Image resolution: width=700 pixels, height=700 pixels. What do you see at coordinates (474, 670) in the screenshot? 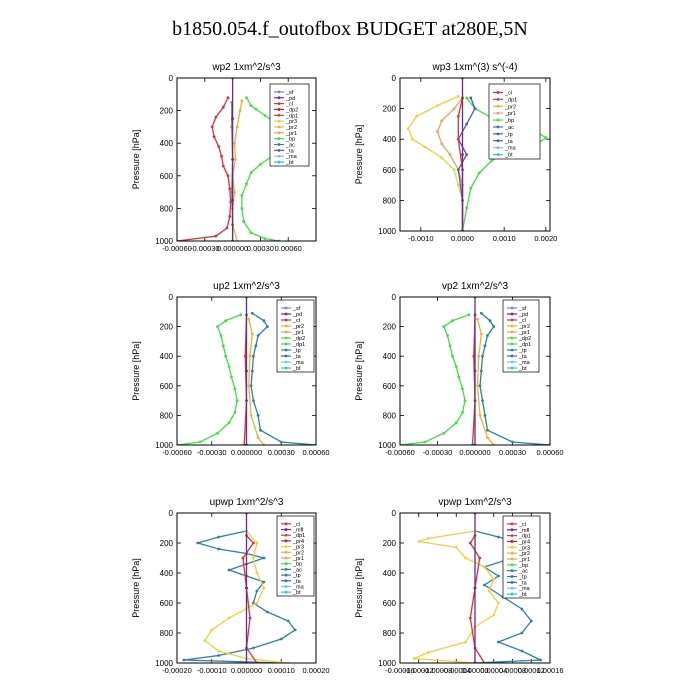
I see `x-tick-label: 0.00000` at bounding box center [474, 670].